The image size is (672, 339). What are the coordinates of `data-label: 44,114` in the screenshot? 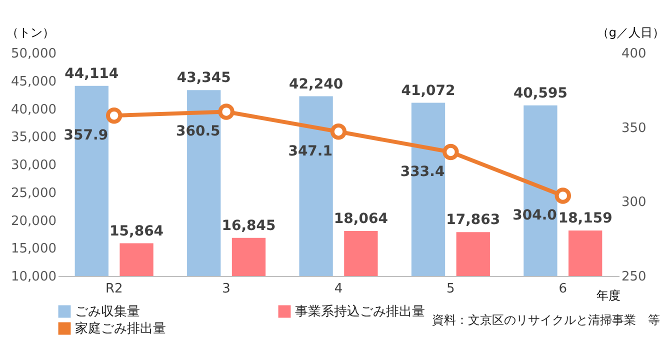 It's located at (91, 74).